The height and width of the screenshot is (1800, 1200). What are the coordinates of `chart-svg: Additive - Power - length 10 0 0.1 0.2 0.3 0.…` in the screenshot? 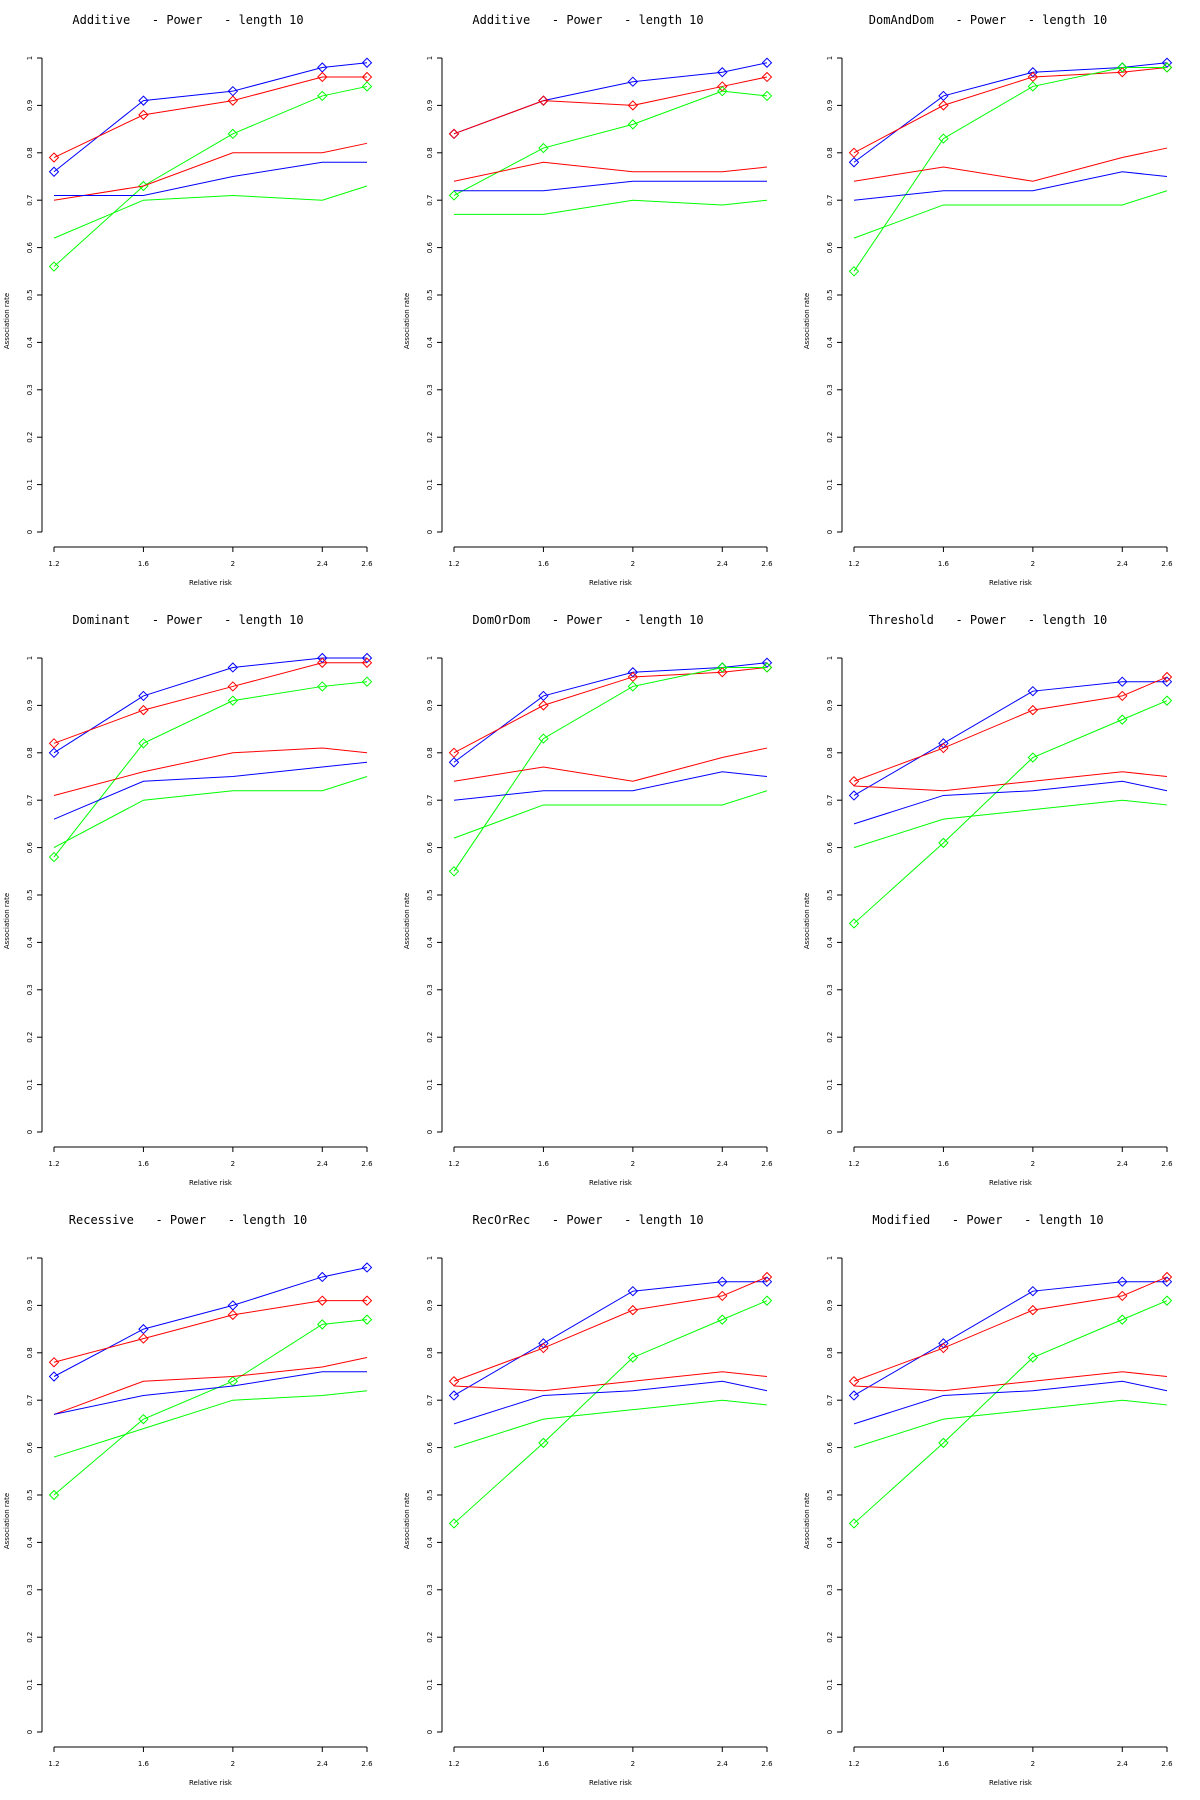 It's located at (188, 300).